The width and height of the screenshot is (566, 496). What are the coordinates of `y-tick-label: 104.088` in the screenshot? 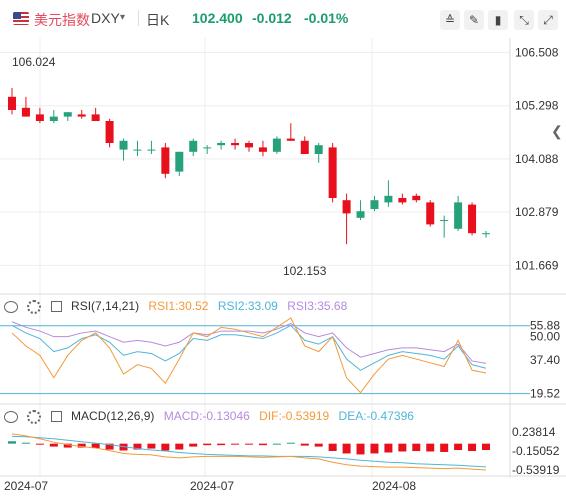 It's located at (537, 159).